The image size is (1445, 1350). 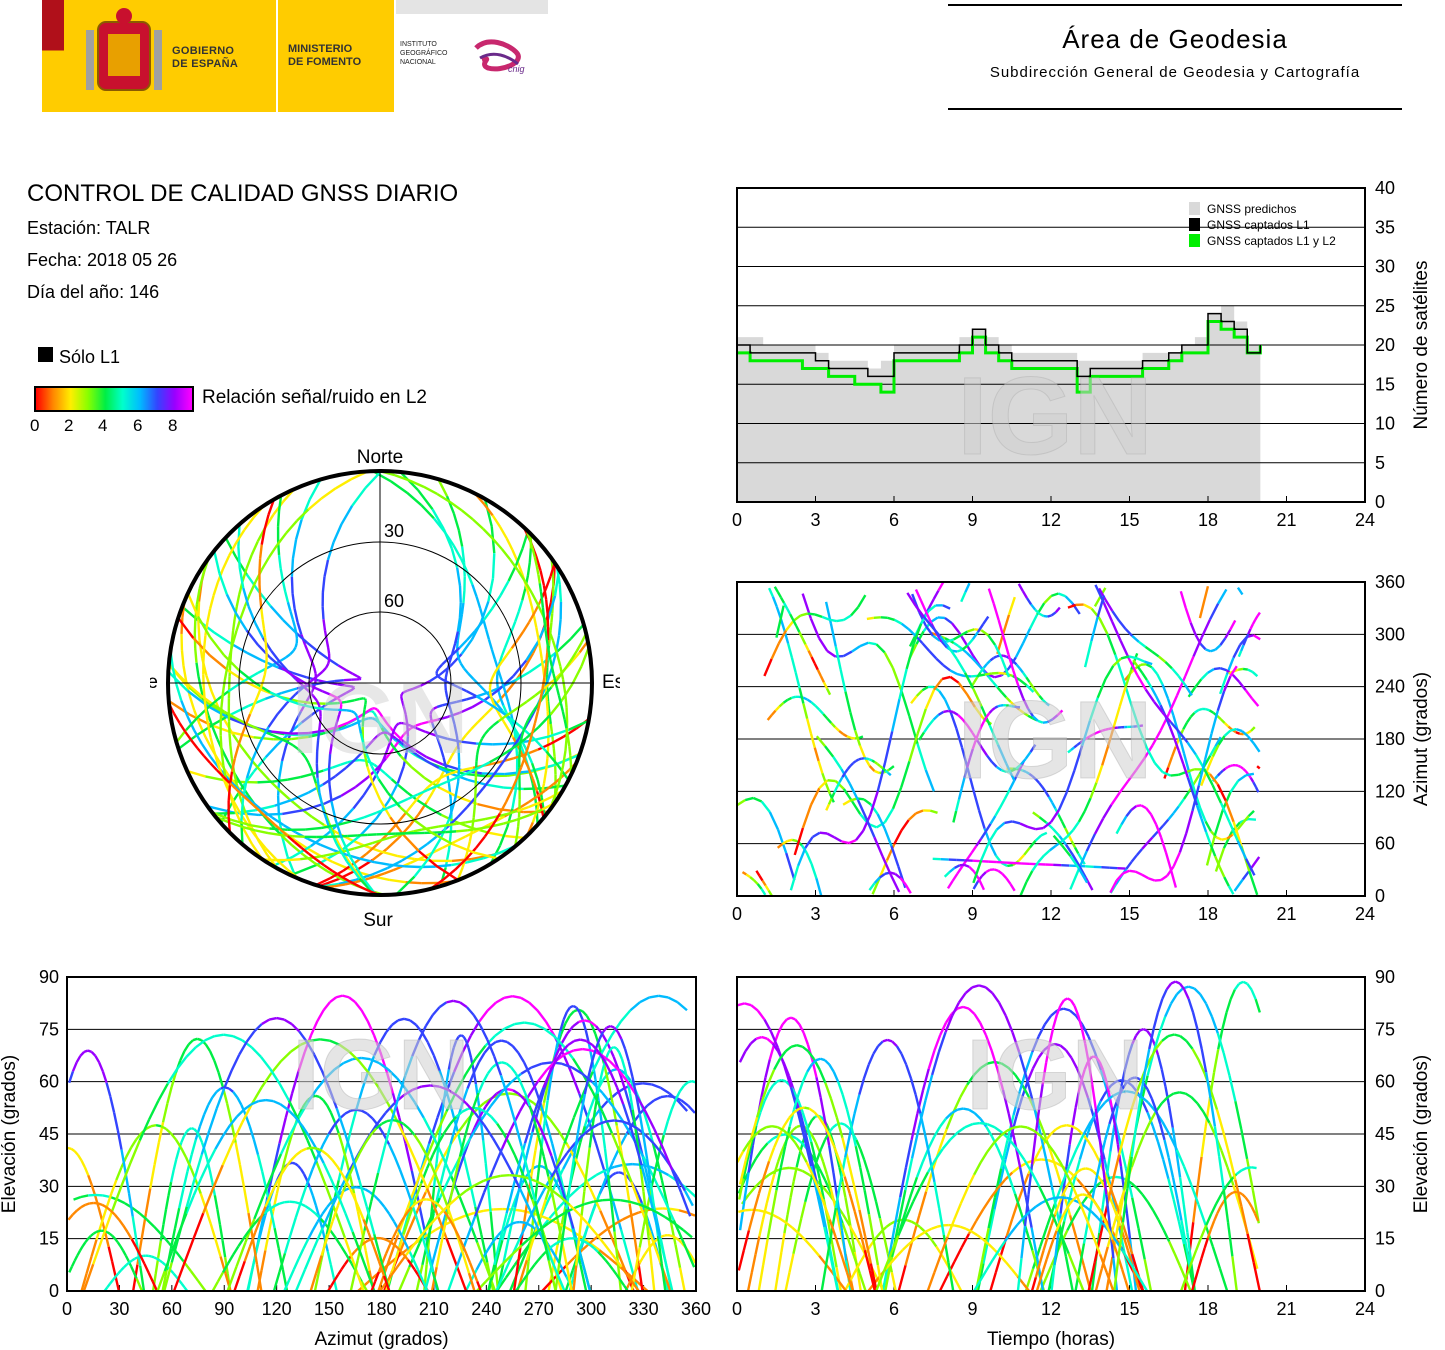 What do you see at coordinates (1385, 306) in the screenshot?
I see `y-tick-label: 25` at bounding box center [1385, 306].